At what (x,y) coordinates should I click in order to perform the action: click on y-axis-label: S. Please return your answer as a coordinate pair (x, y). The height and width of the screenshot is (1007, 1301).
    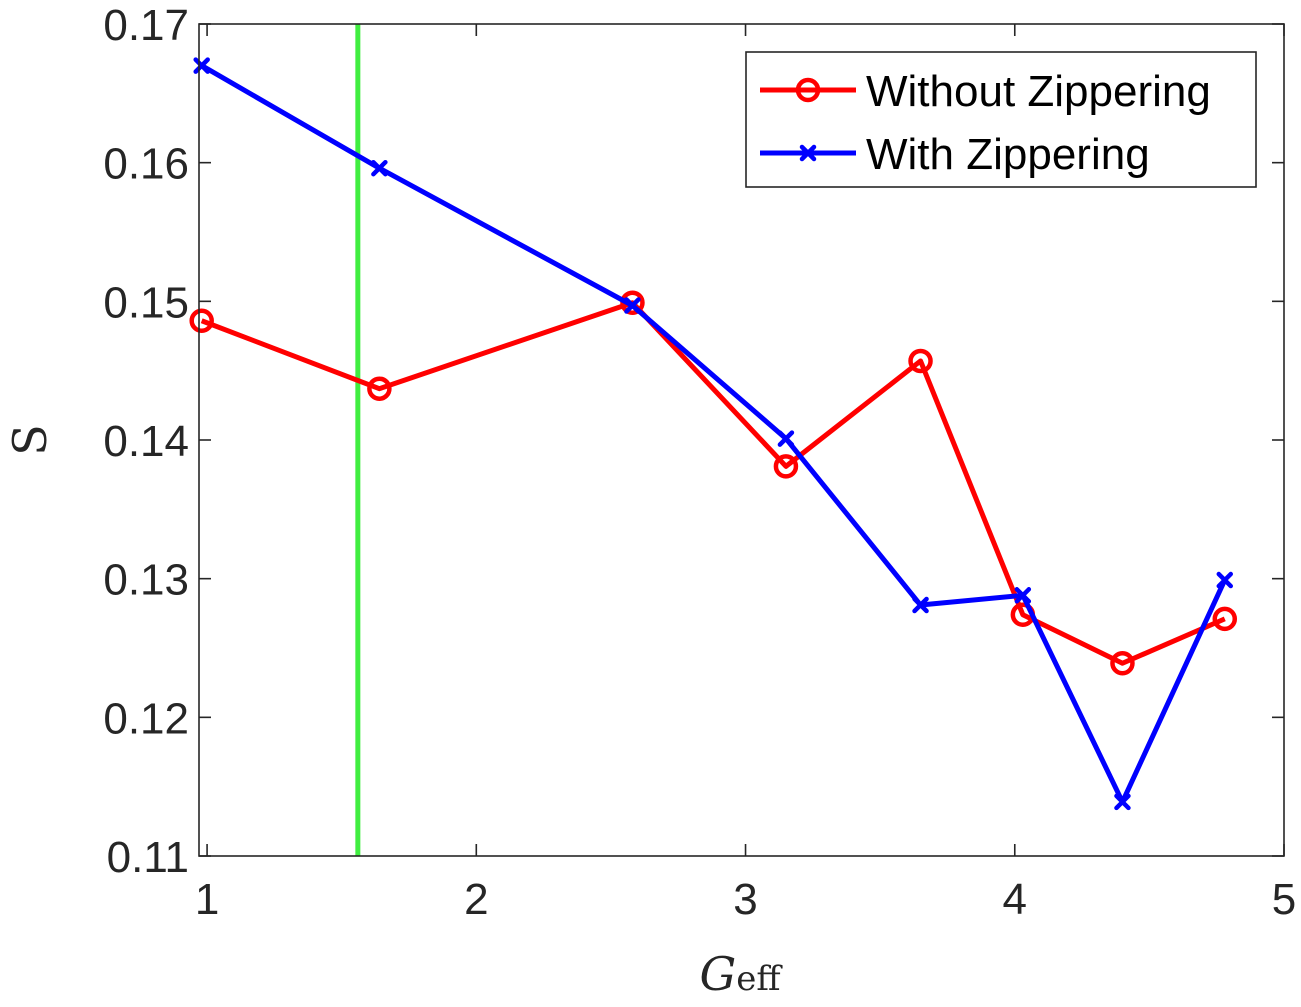
    Looking at the image, I should click on (30, 440).